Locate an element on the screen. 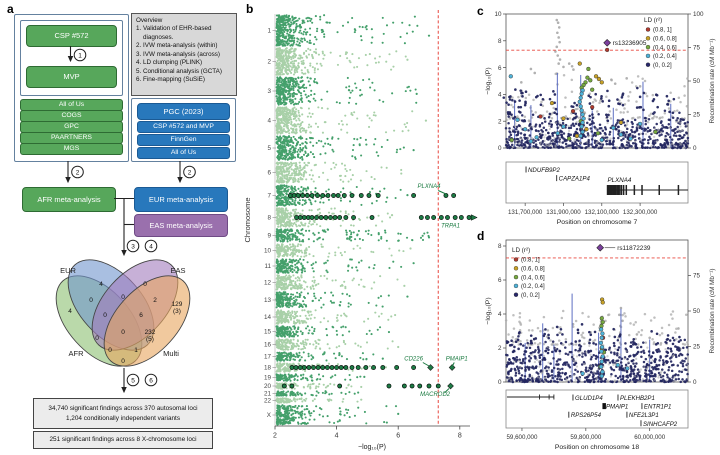  csp-mvp-frame is located at coordinates (71, 58).